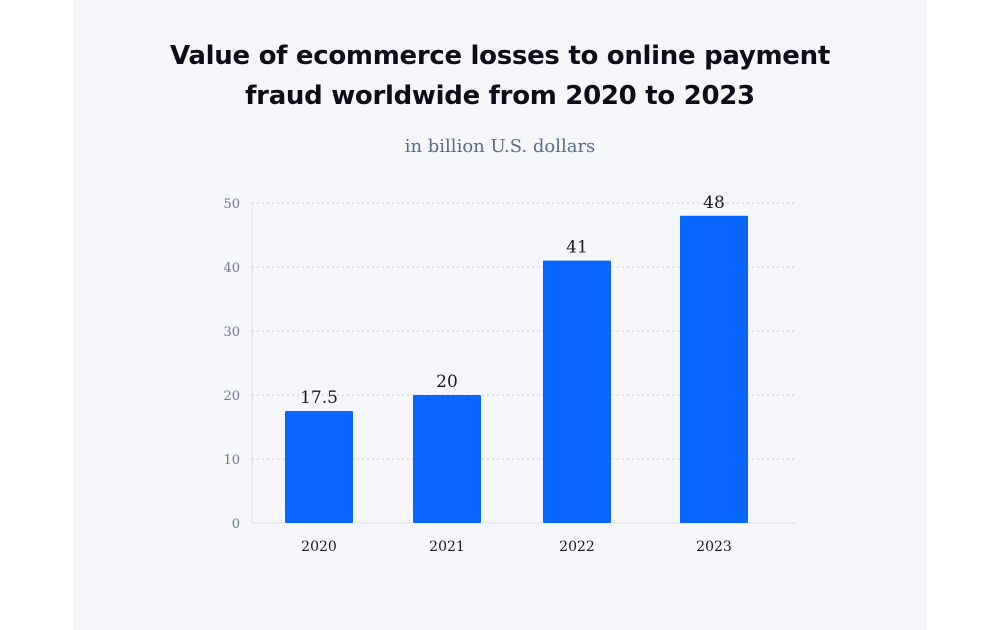 The image size is (1000, 630). Describe the element at coordinates (319, 547) in the screenshot. I see `x-tick-label: 2020` at that location.